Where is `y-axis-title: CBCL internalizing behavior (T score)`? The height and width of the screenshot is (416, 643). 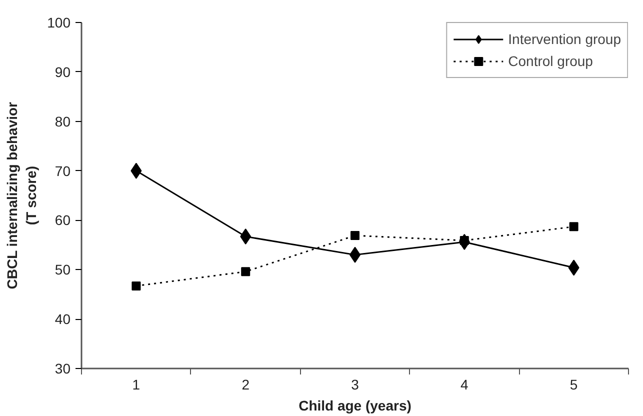
y-axis-title: CBCL internalizing behavior (T score) is located at coordinates (22, 195).